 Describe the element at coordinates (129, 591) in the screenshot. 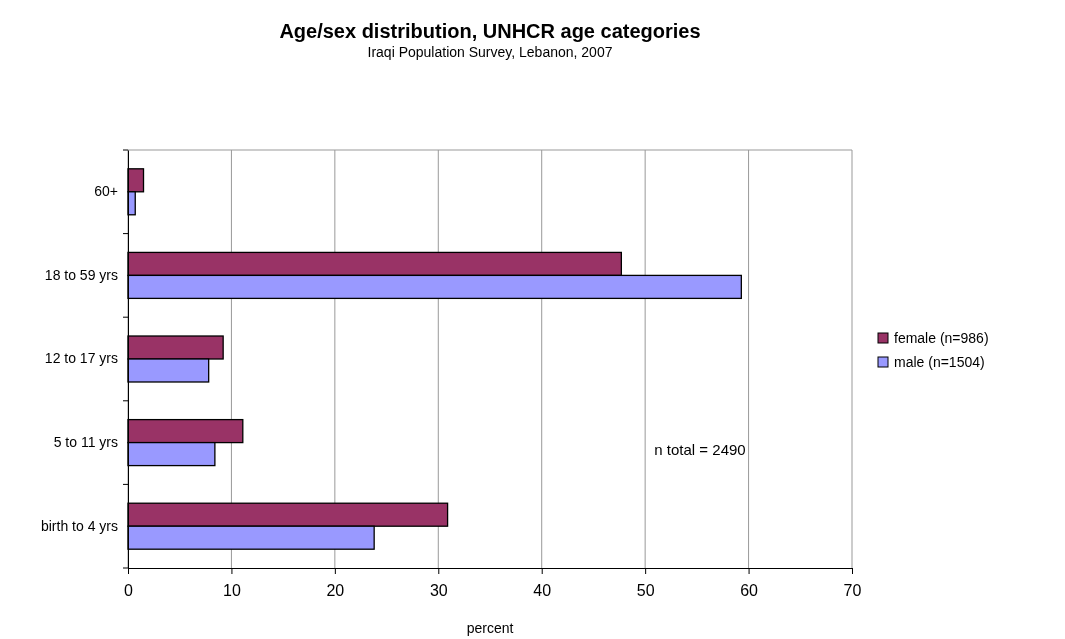

I see `x-tick-label: 0` at that location.